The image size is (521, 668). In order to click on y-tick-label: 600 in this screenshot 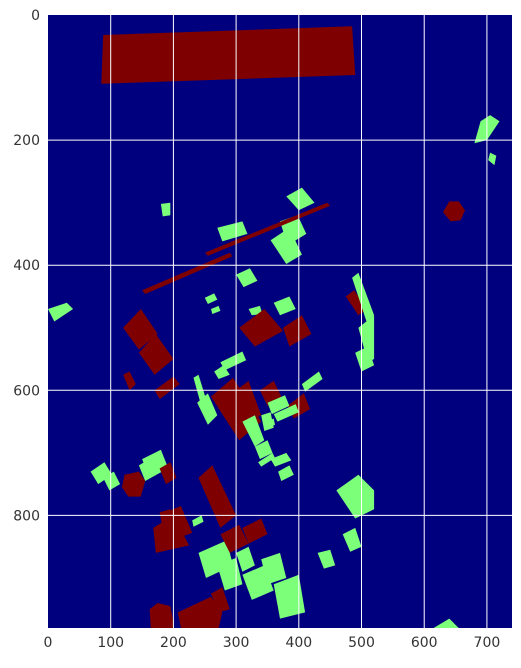, I will do `click(26, 391)`.